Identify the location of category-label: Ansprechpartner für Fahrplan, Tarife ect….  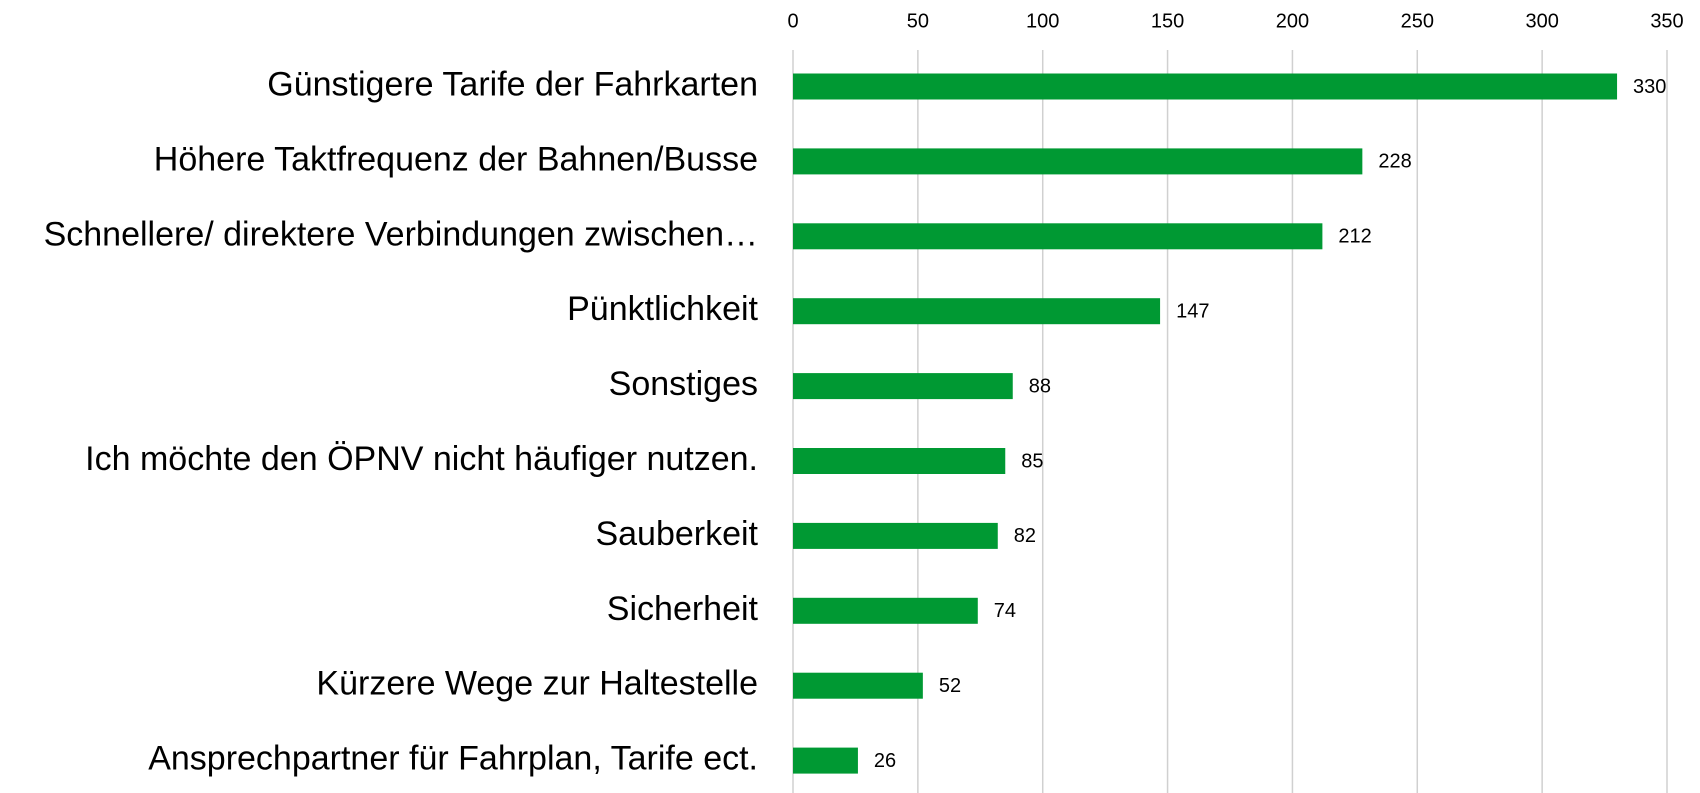
(453, 759).